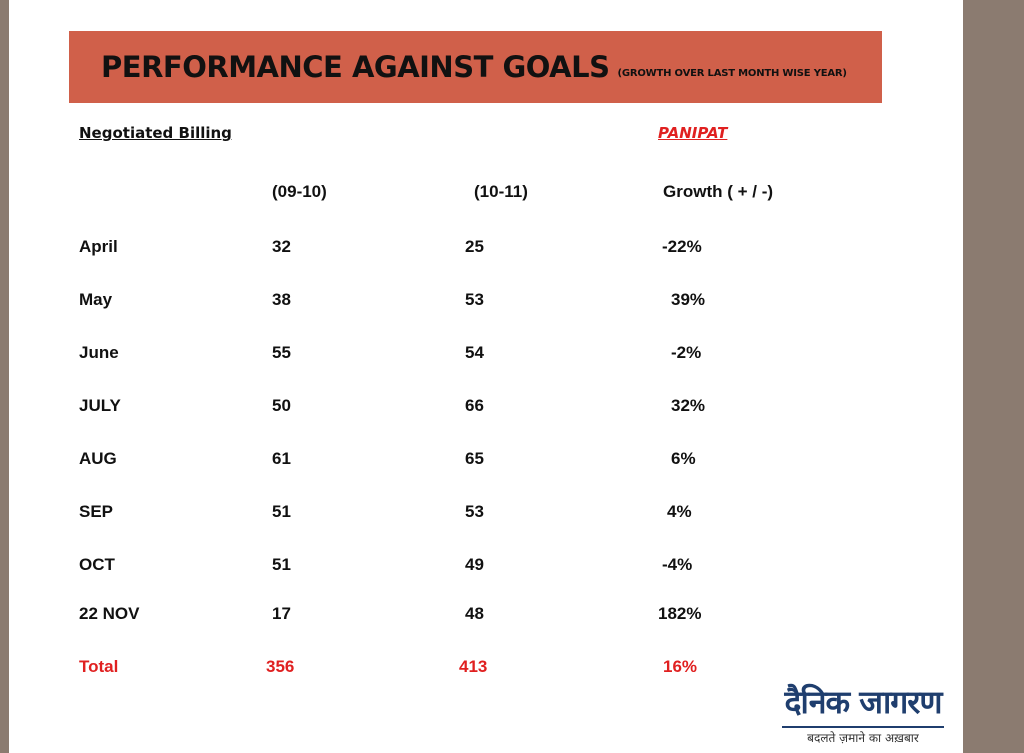  Describe the element at coordinates (688, 299) in the screenshot. I see `row-growth: 39%` at that location.